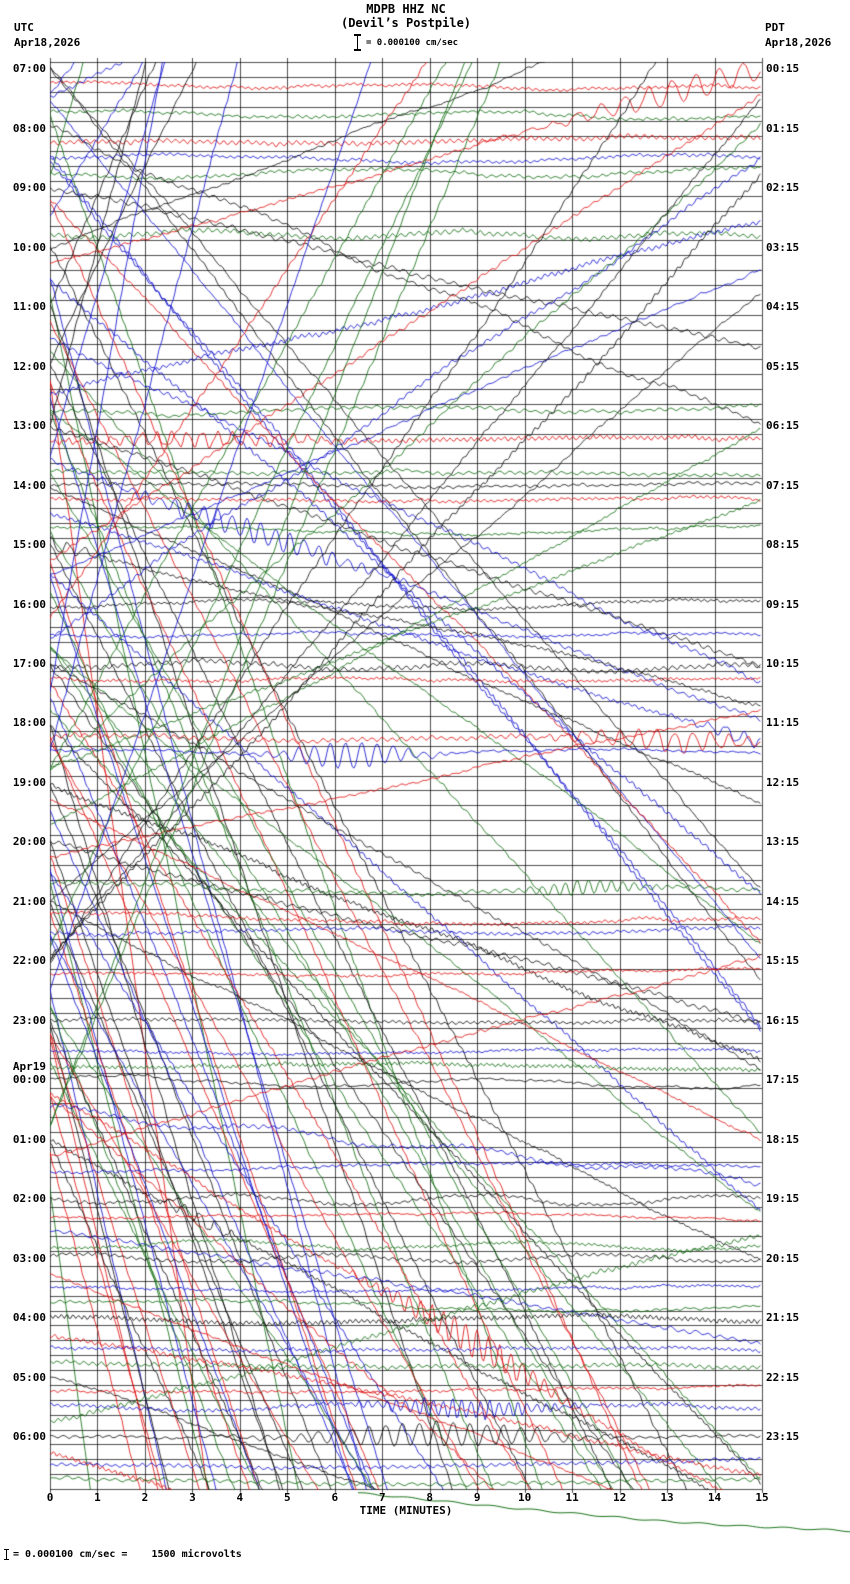 The height and width of the screenshot is (1584, 850). I want to click on time-label-pdt: 16:15, so click(783, 1020).